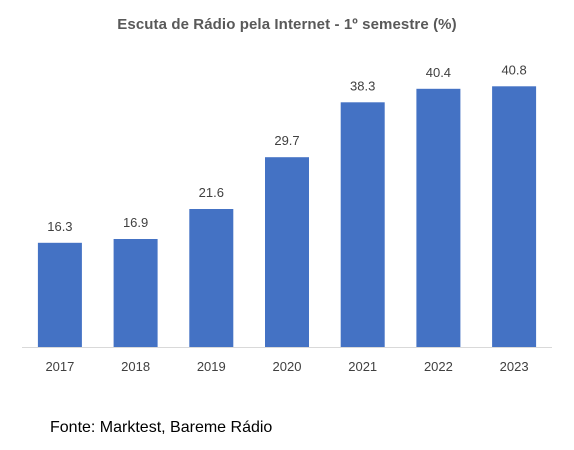  I want to click on source-note: Fonte: Marktest, Bareme Rádio, so click(161, 427).